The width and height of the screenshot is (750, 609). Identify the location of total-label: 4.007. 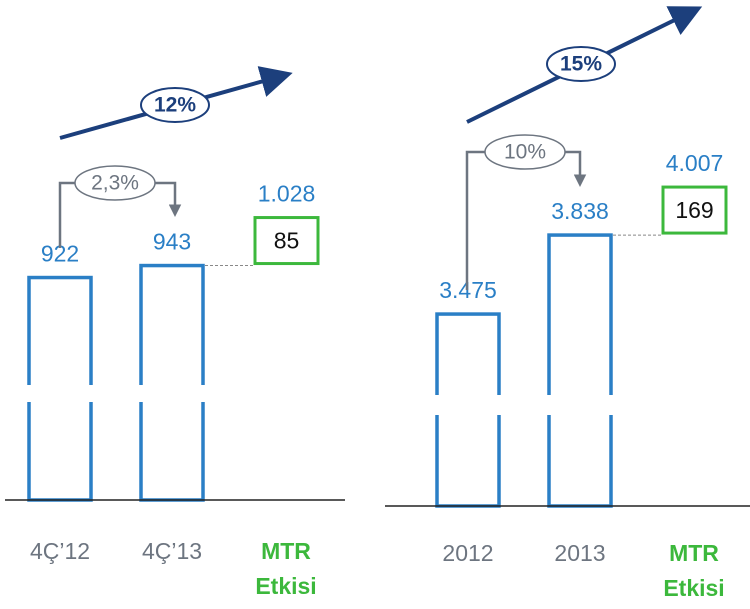
(695, 163).